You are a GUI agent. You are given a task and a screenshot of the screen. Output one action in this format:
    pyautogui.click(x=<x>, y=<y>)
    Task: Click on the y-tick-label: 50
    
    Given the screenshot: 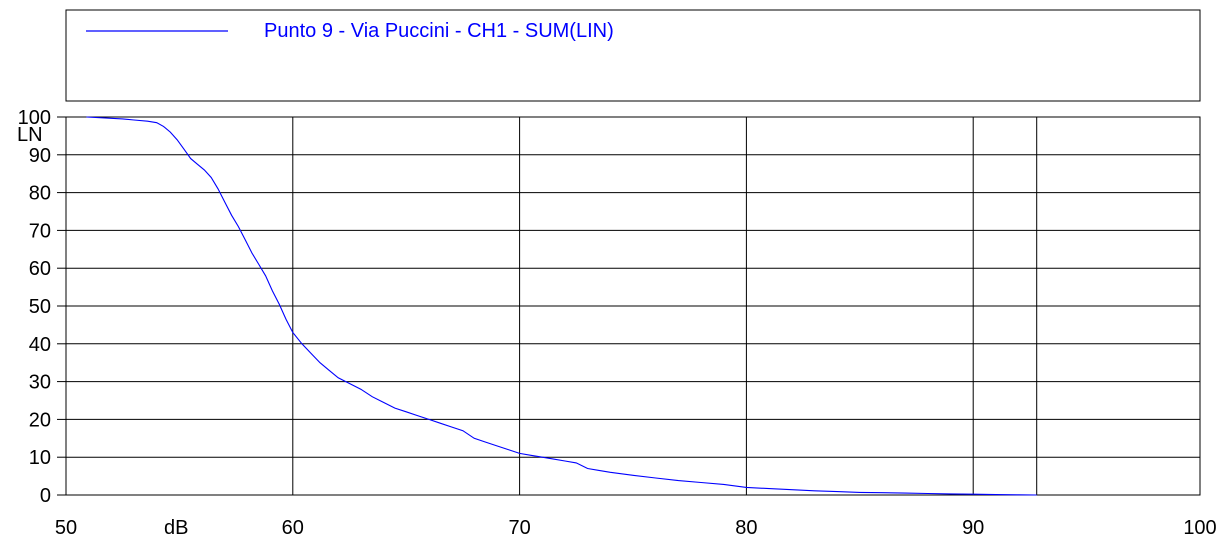 What is the action you would take?
    pyautogui.click(x=40, y=307)
    